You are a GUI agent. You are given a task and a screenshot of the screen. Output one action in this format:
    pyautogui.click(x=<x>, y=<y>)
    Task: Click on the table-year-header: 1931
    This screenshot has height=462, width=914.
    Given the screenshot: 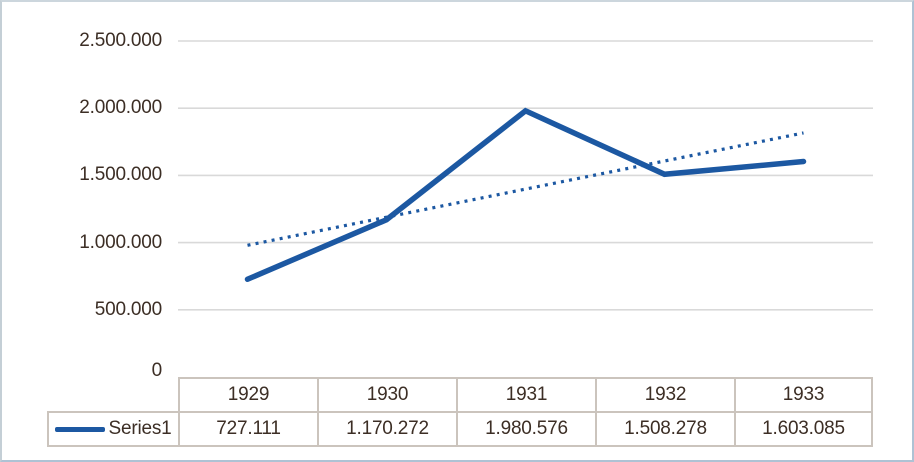 What is the action you would take?
    pyautogui.click(x=525, y=394)
    